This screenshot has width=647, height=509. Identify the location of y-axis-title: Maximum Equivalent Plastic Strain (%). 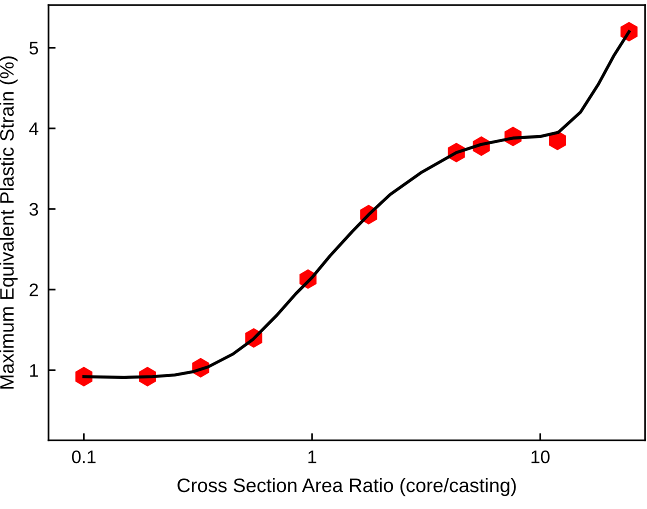
(9, 222).